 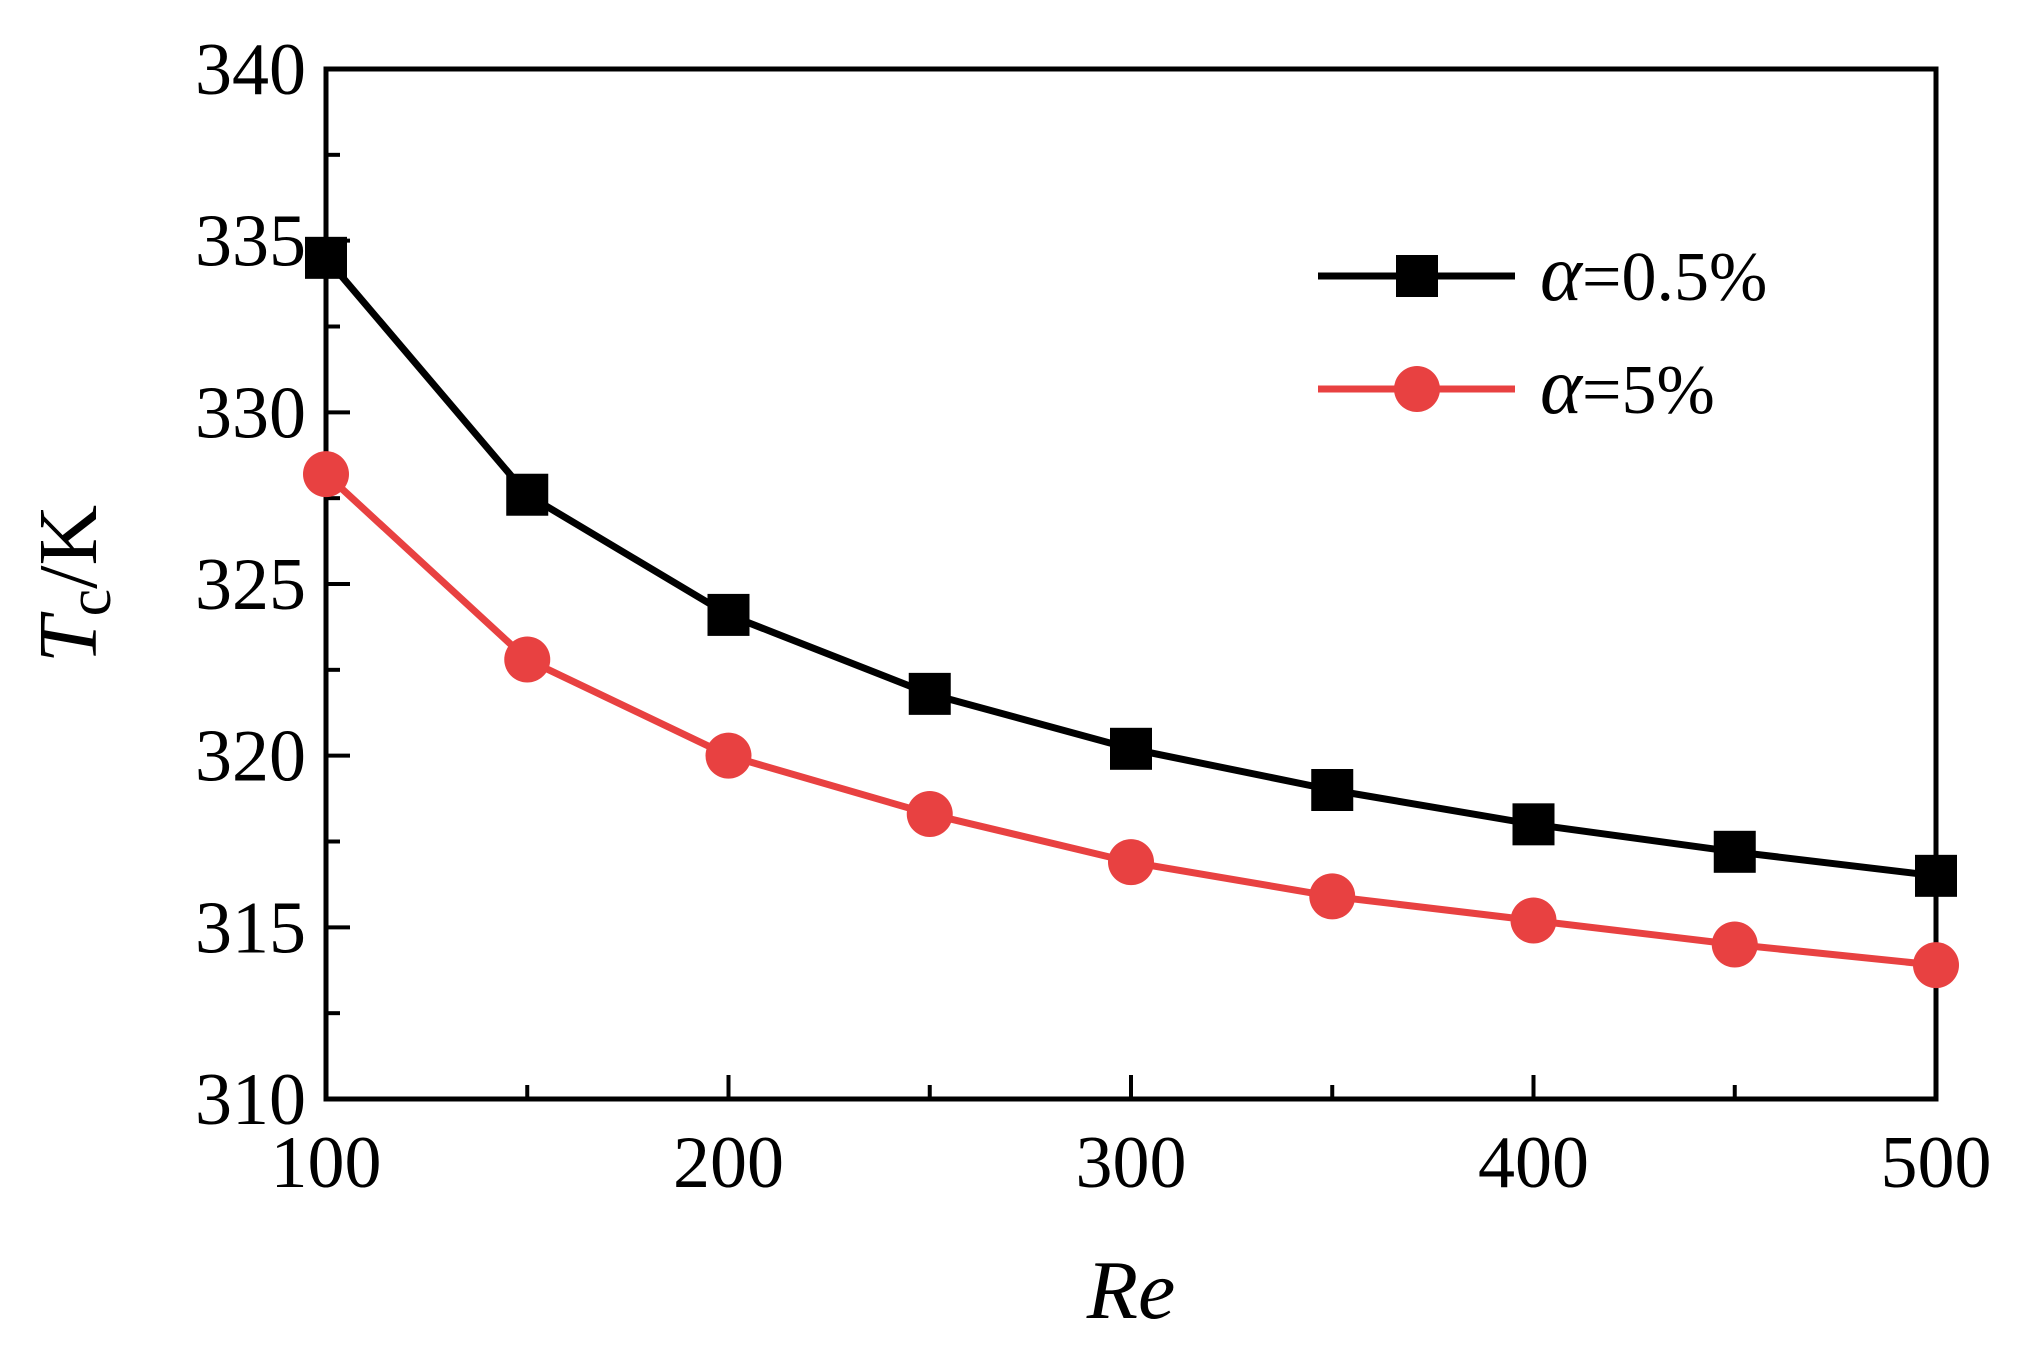 What do you see at coordinates (728, 1163) in the screenshot?
I see `x-tick-label: 200` at bounding box center [728, 1163].